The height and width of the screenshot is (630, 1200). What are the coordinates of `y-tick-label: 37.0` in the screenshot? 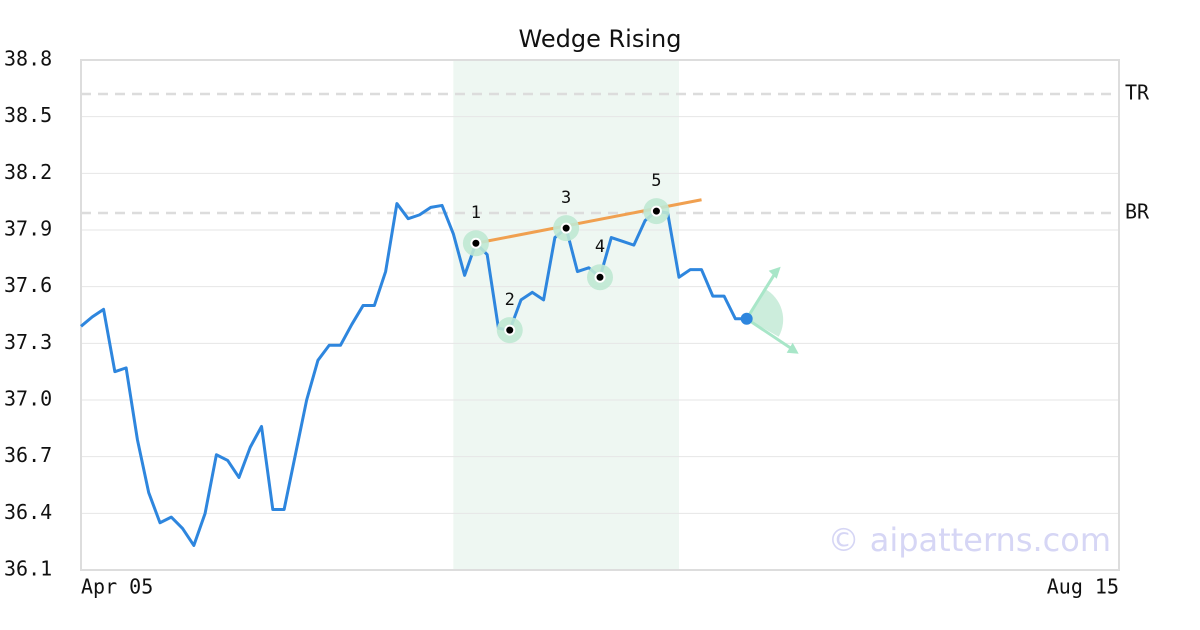 It's located at (28, 399).